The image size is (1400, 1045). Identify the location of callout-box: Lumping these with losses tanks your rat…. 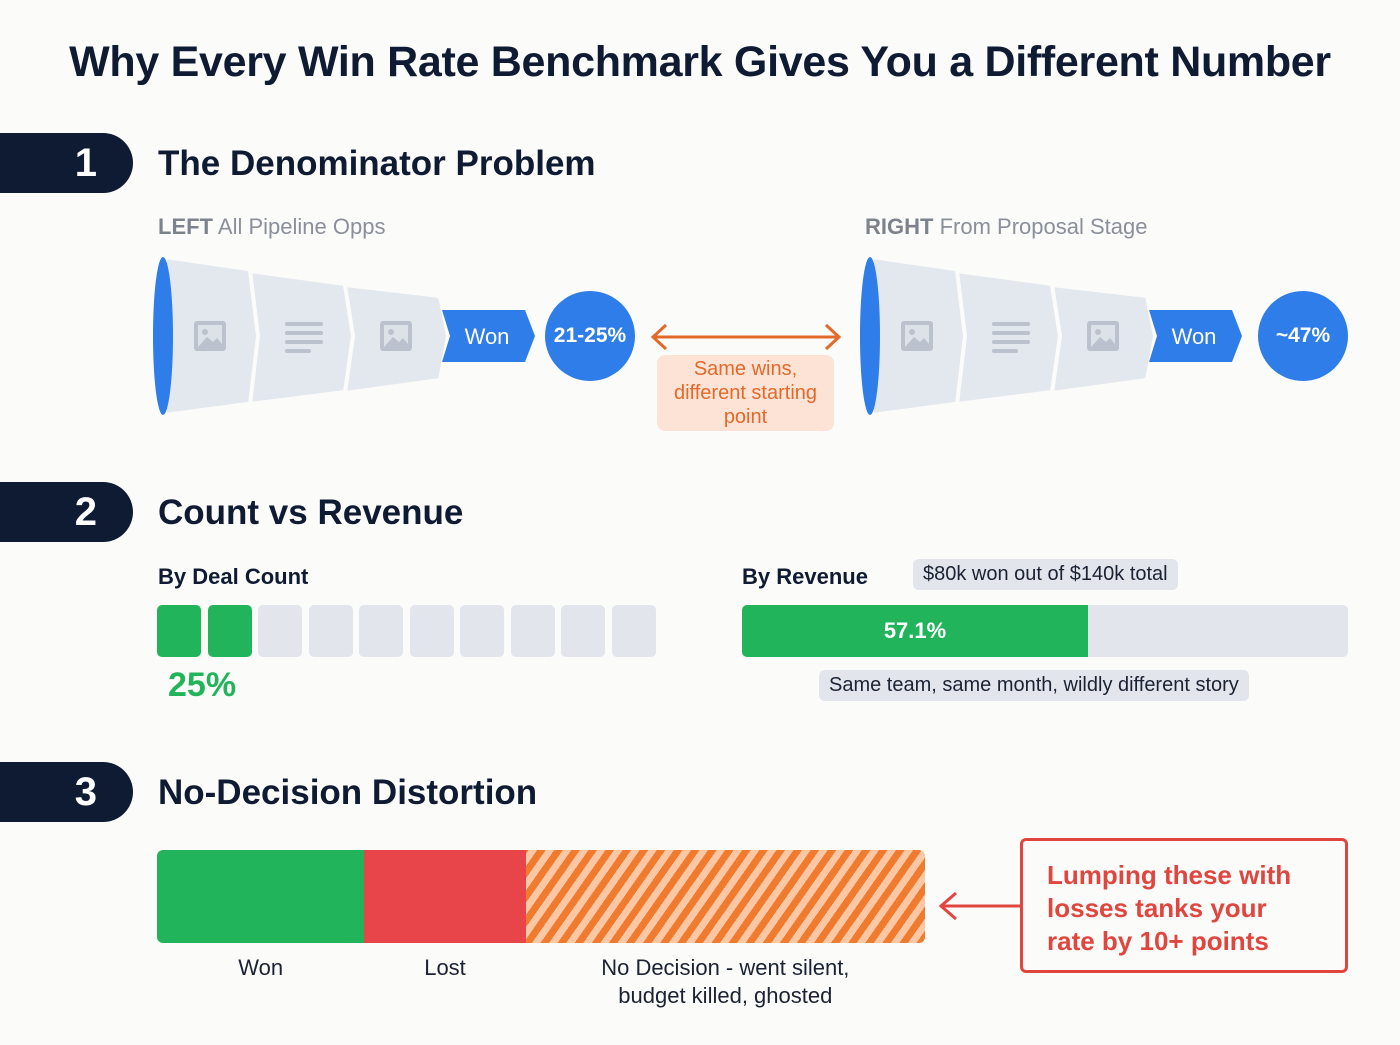
(1184, 905).